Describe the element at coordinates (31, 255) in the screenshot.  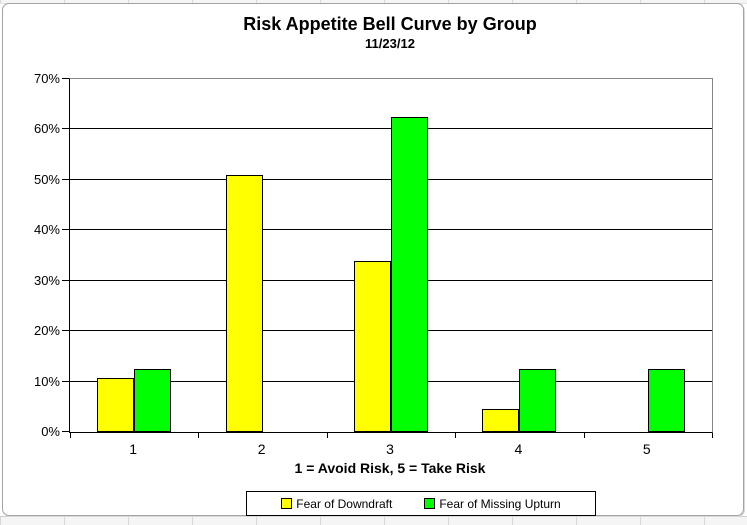
I see `y-axis-labels: 0% 10% 20% 30% 40% 50% 60% 70%` at that location.